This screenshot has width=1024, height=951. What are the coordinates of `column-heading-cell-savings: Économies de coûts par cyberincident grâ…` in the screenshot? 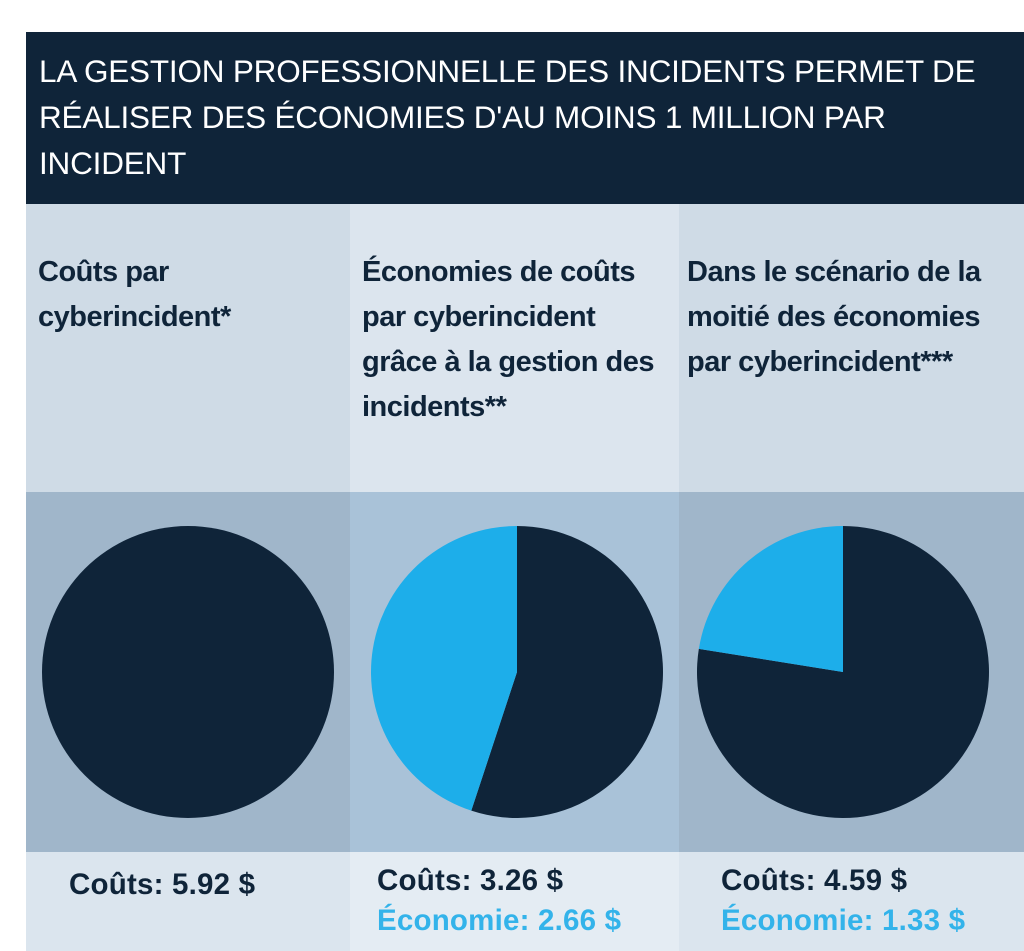 It's located at (514, 348).